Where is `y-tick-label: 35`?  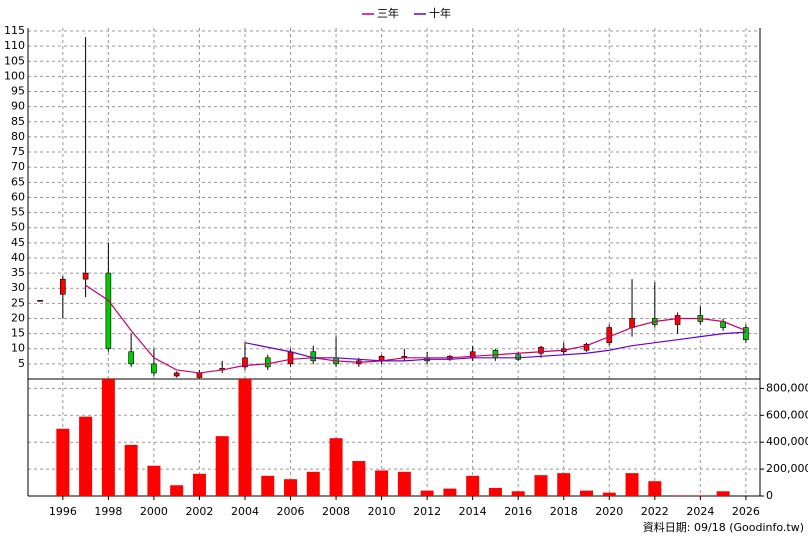 y-tick-label: 35 is located at coordinates (18, 272).